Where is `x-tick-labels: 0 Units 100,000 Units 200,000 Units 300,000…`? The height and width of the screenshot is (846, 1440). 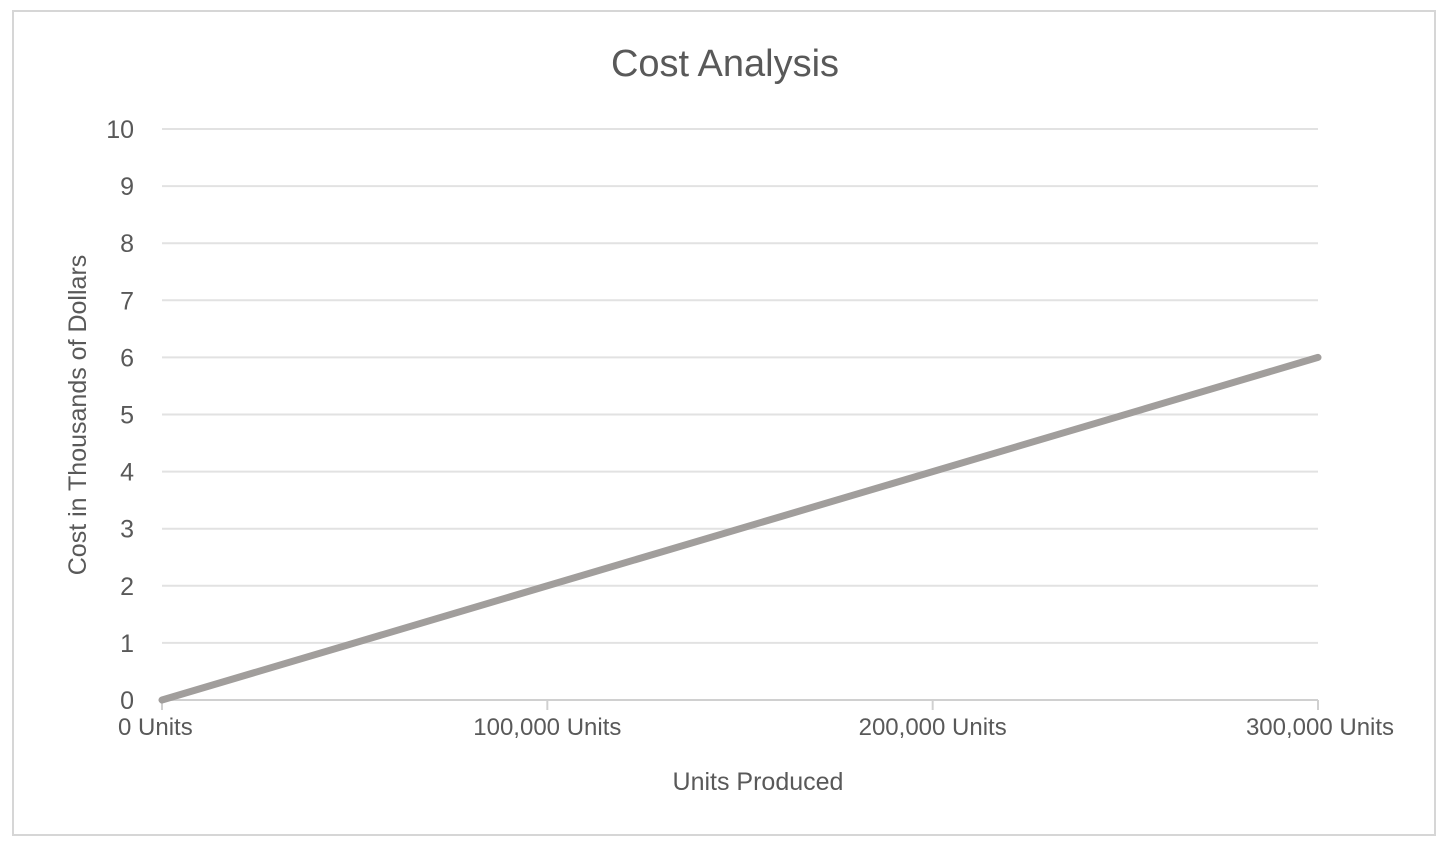
x-tick-labels: 0 Units 100,000 Units 200,000 Units 300,000… is located at coordinates (756, 727).